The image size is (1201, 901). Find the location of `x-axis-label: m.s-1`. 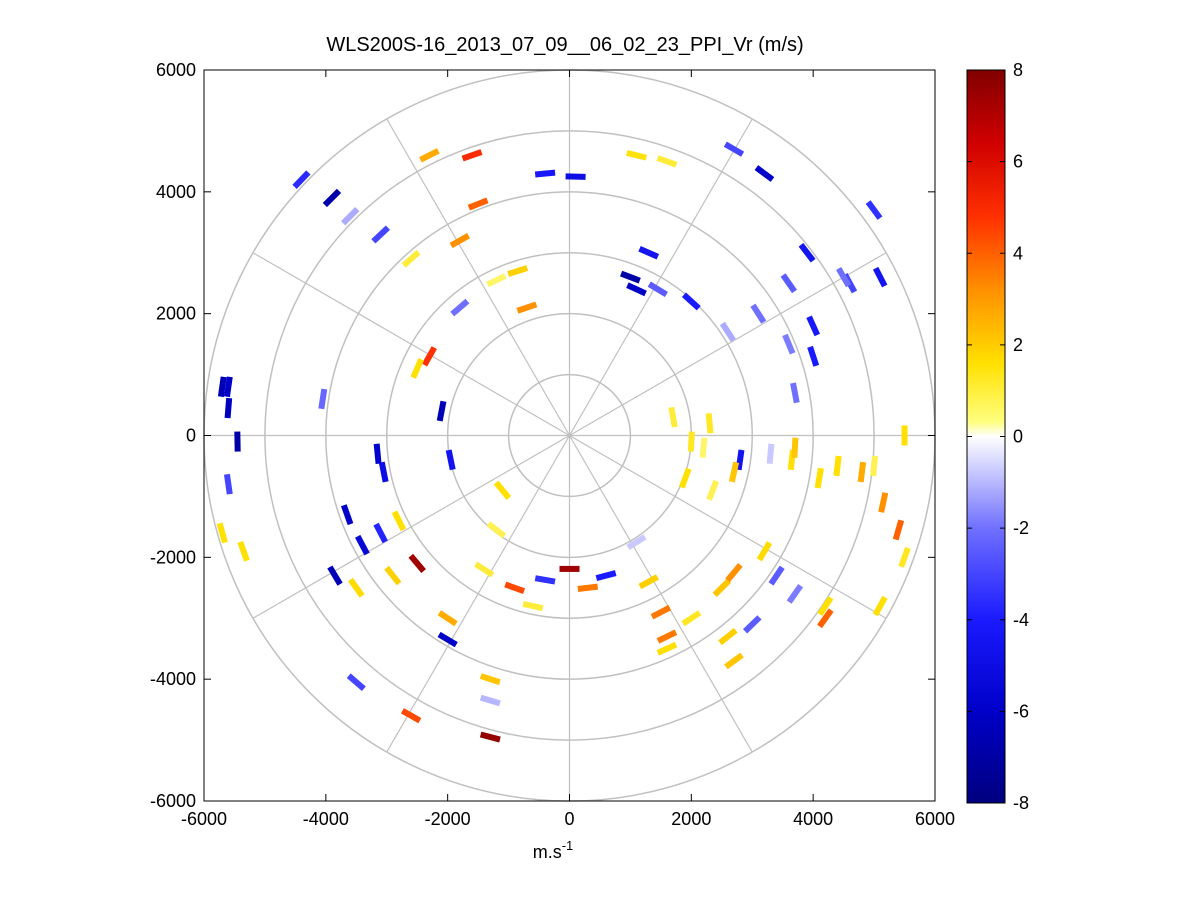

x-axis-label: m.s-1 is located at coordinates (553, 850).